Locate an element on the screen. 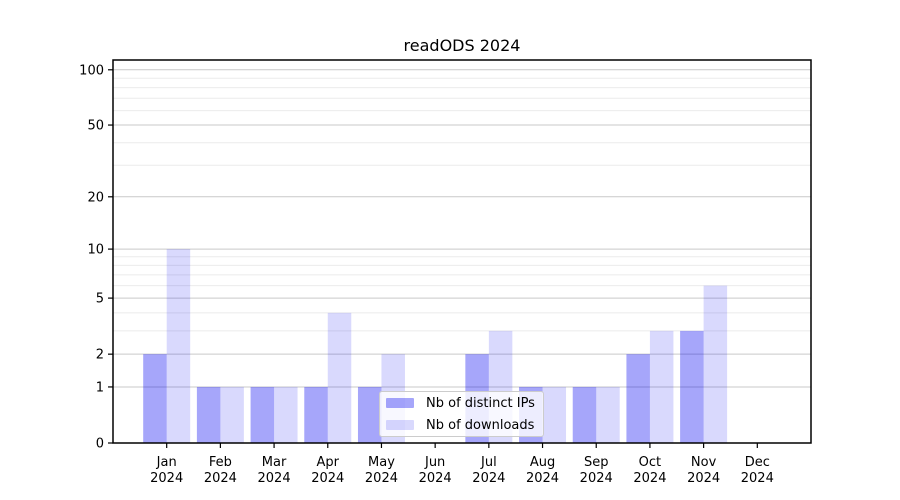 The width and height of the screenshot is (900, 500). x-tick-label: Jan 2024 is located at coordinates (166, 470).